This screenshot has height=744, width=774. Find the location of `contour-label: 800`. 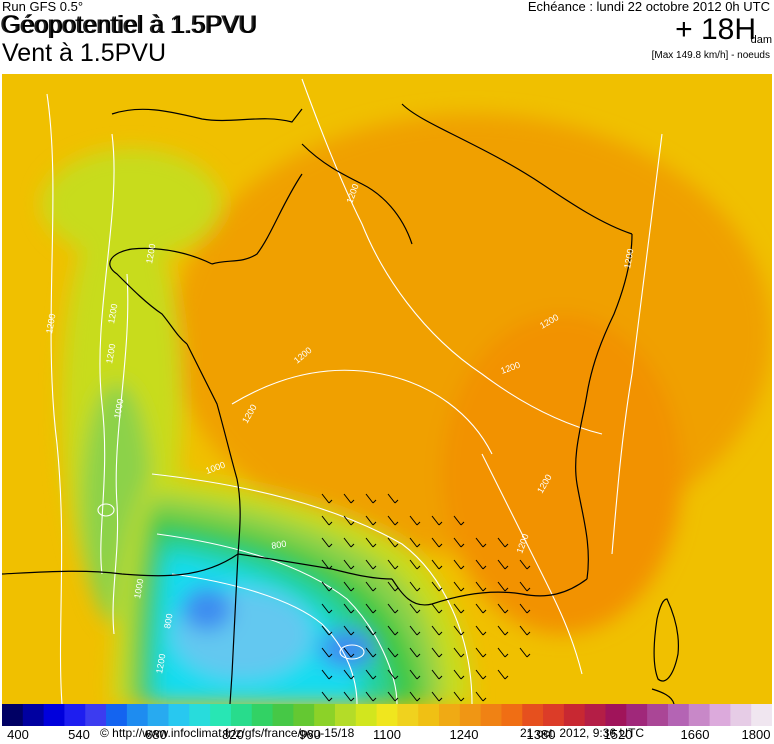

contour-label: 800 is located at coordinates (279, 545).